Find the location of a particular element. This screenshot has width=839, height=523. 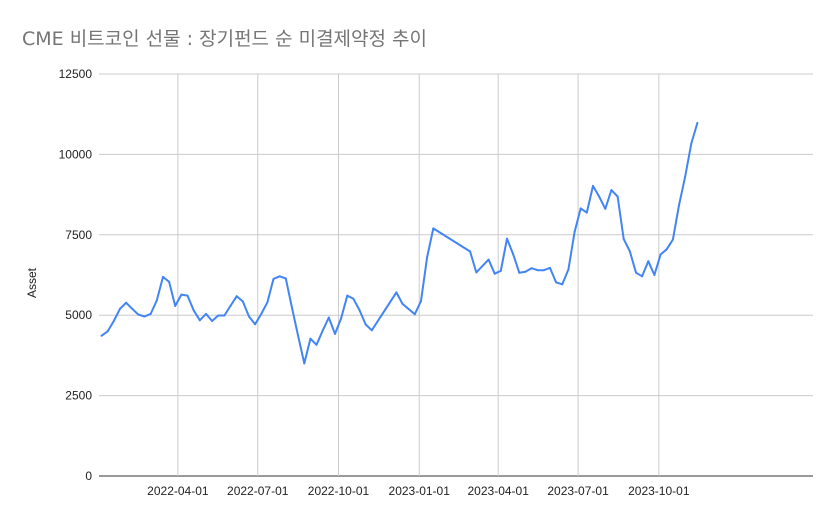

chart-title: CME 비트코인 선물 : 장기펀드 순 미결제약정 추이 is located at coordinates (224, 39).